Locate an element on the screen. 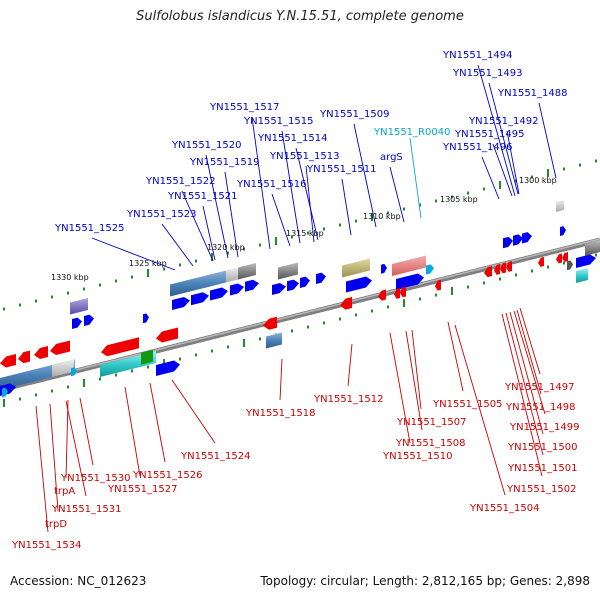 The height and width of the screenshot is (600, 600). kbp-label: 1330 kbp is located at coordinates (70, 277).